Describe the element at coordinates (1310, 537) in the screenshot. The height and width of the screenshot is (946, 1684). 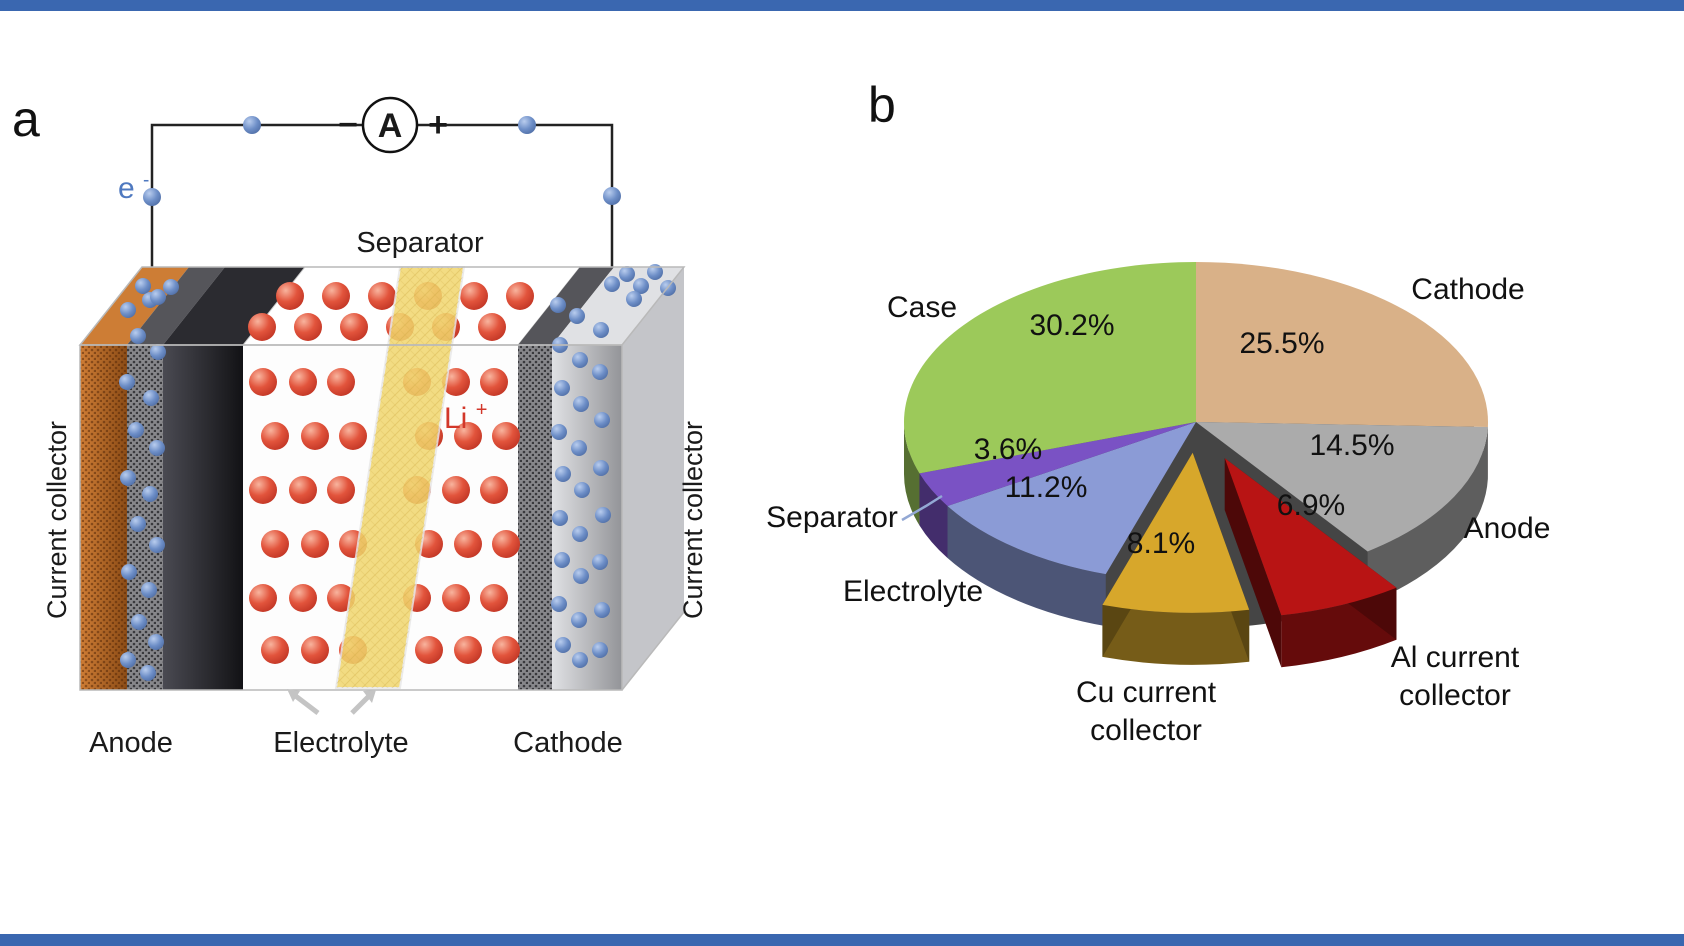
I see `pie-slice-al-current-collector` at that location.